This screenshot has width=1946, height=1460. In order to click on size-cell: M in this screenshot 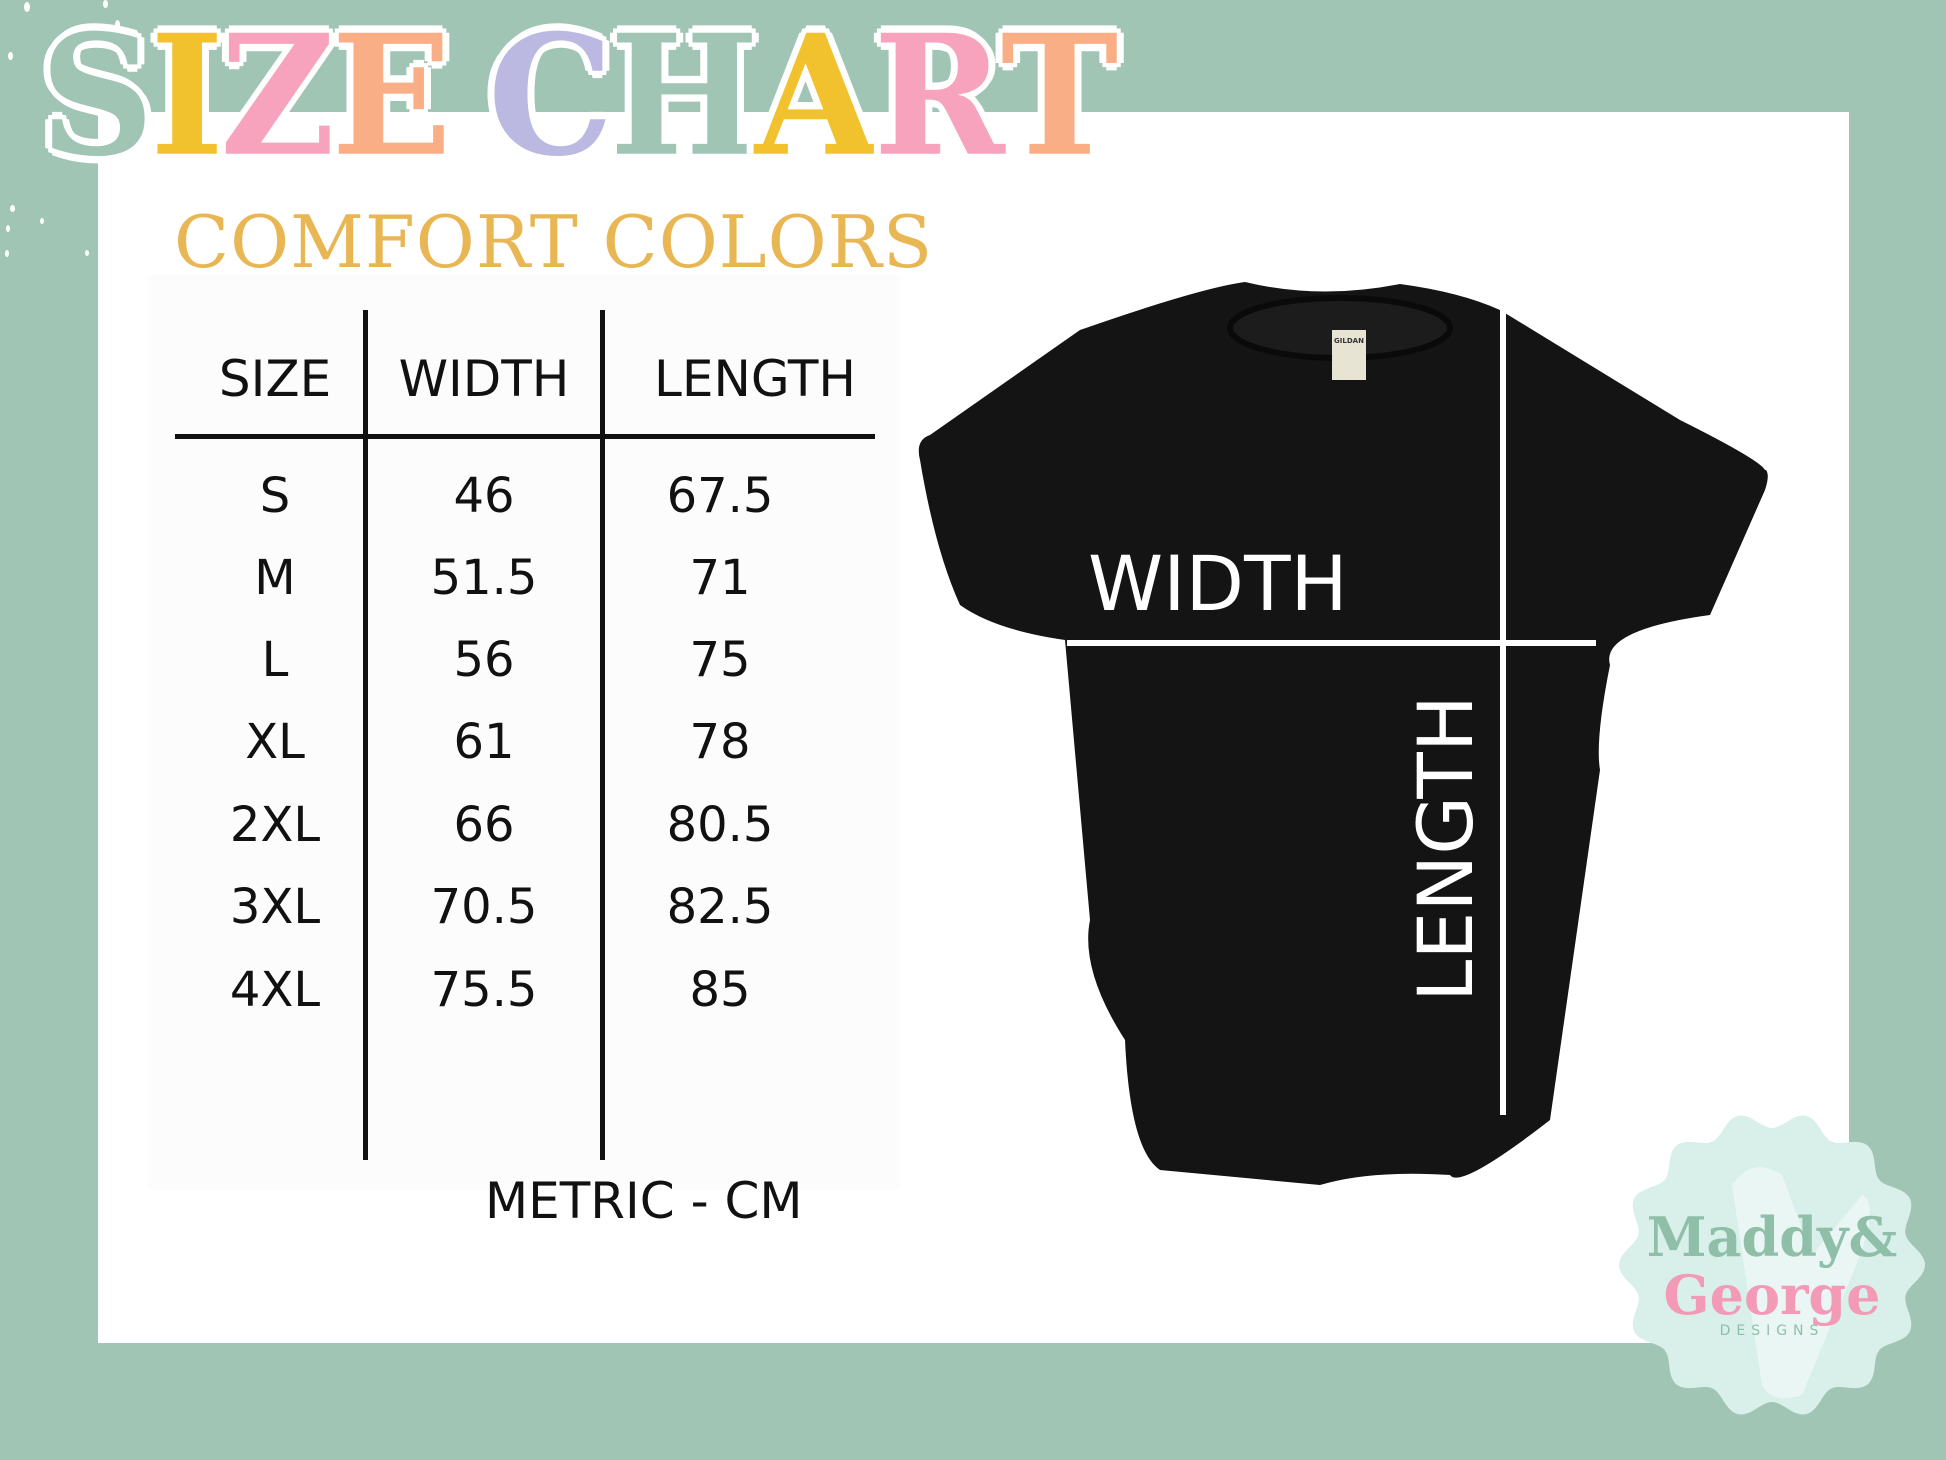, I will do `click(275, 578)`.